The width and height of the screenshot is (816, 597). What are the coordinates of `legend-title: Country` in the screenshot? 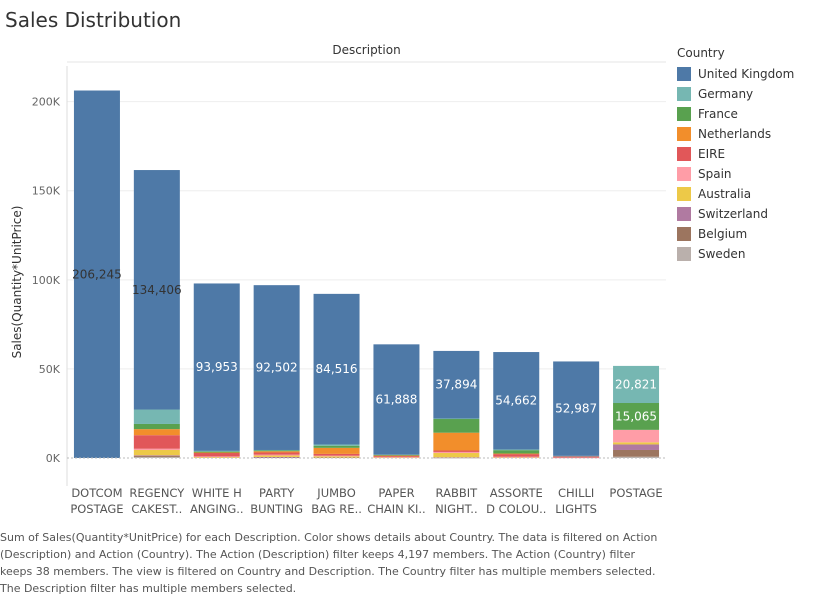 It's located at (701, 53).